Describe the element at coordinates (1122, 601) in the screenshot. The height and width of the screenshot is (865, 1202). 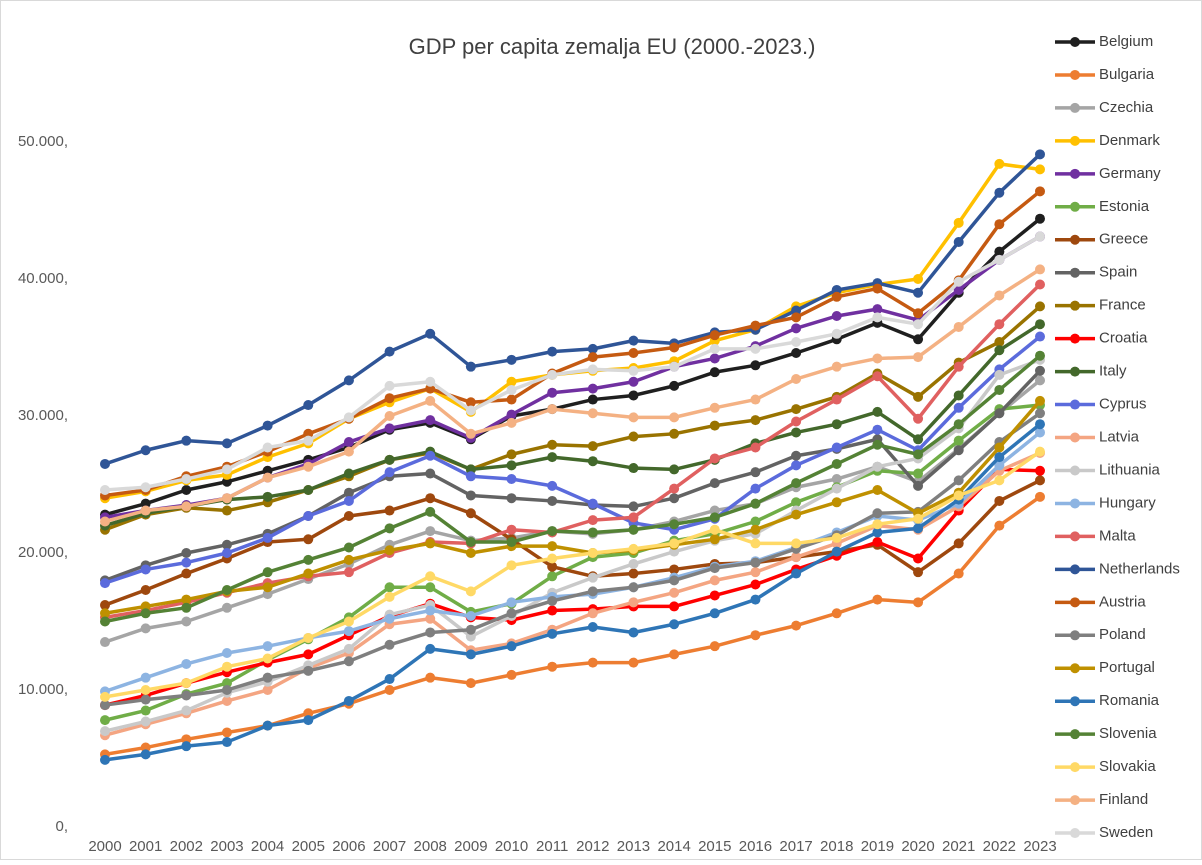
I see `legend-label: Austria` at that location.